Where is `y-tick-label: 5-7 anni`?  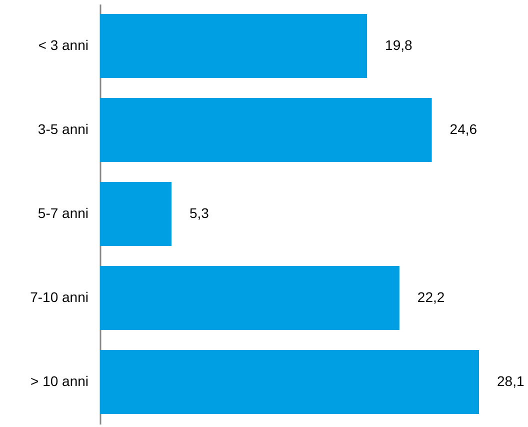
y-tick-label: 5-7 anni is located at coordinates (63, 213).